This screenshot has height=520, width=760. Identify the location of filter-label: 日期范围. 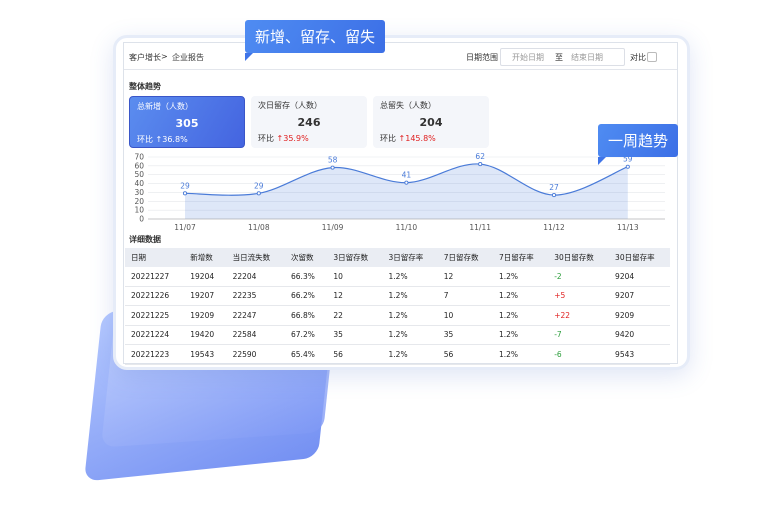
(482, 57).